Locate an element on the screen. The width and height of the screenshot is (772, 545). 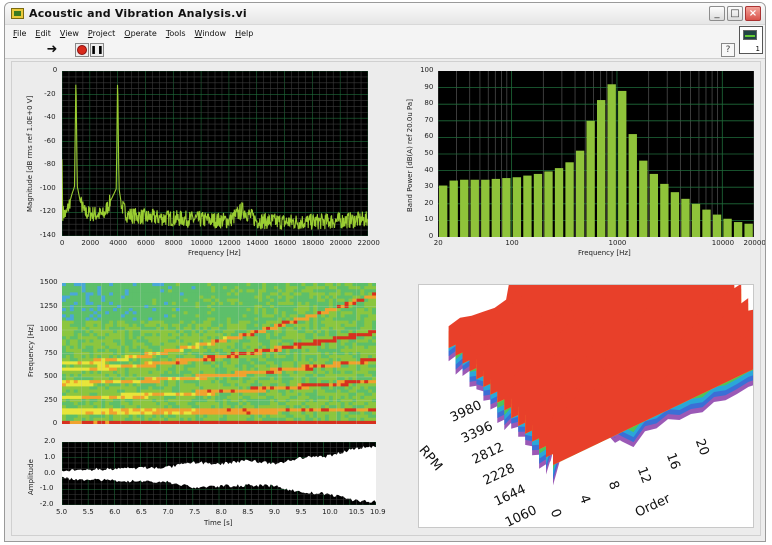
spectrum-x-tick: 2000 is located at coordinates (90, 243).